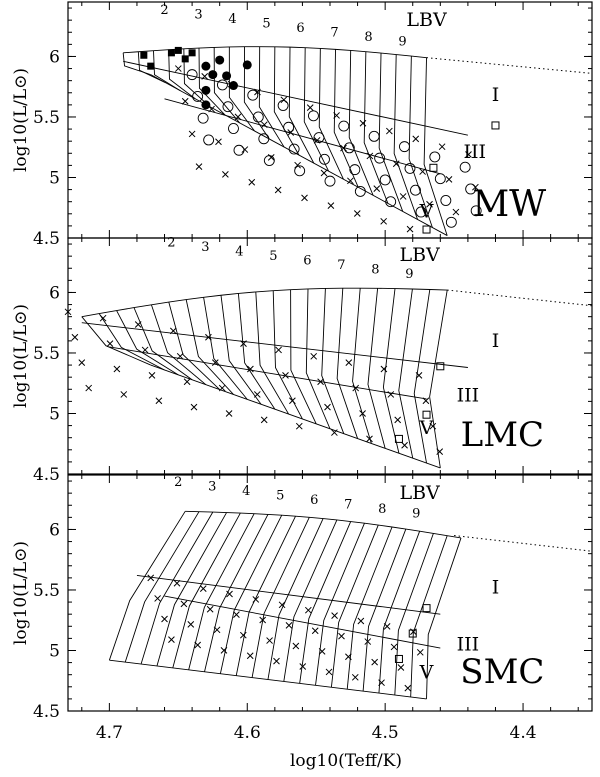 The height and width of the screenshot is (777, 600). What do you see at coordinates (468, 395) in the screenshot?
I see `luminosity-class-label: III` at bounding box center [468, 395].